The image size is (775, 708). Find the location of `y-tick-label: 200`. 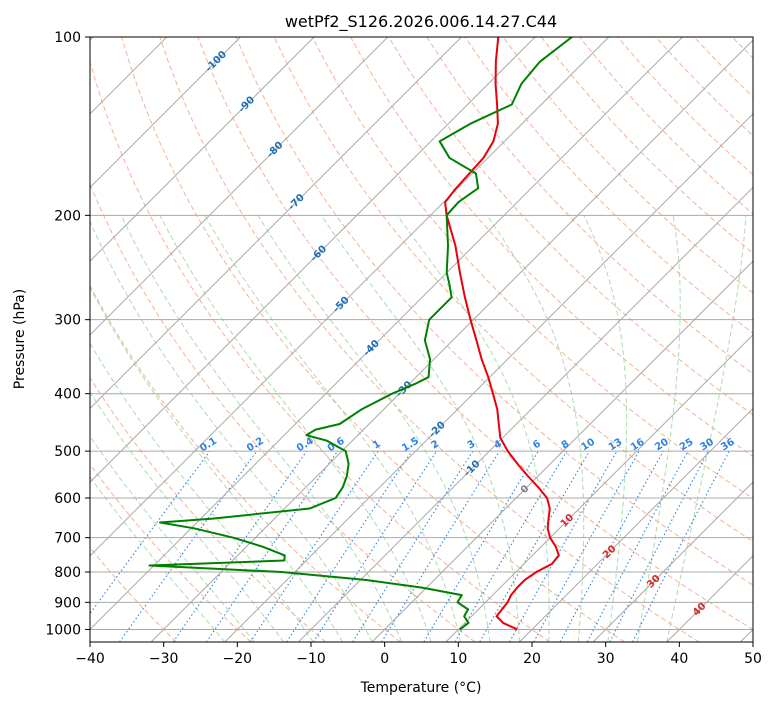

y-tick-label: 200 is located at coordinates (67, 216).